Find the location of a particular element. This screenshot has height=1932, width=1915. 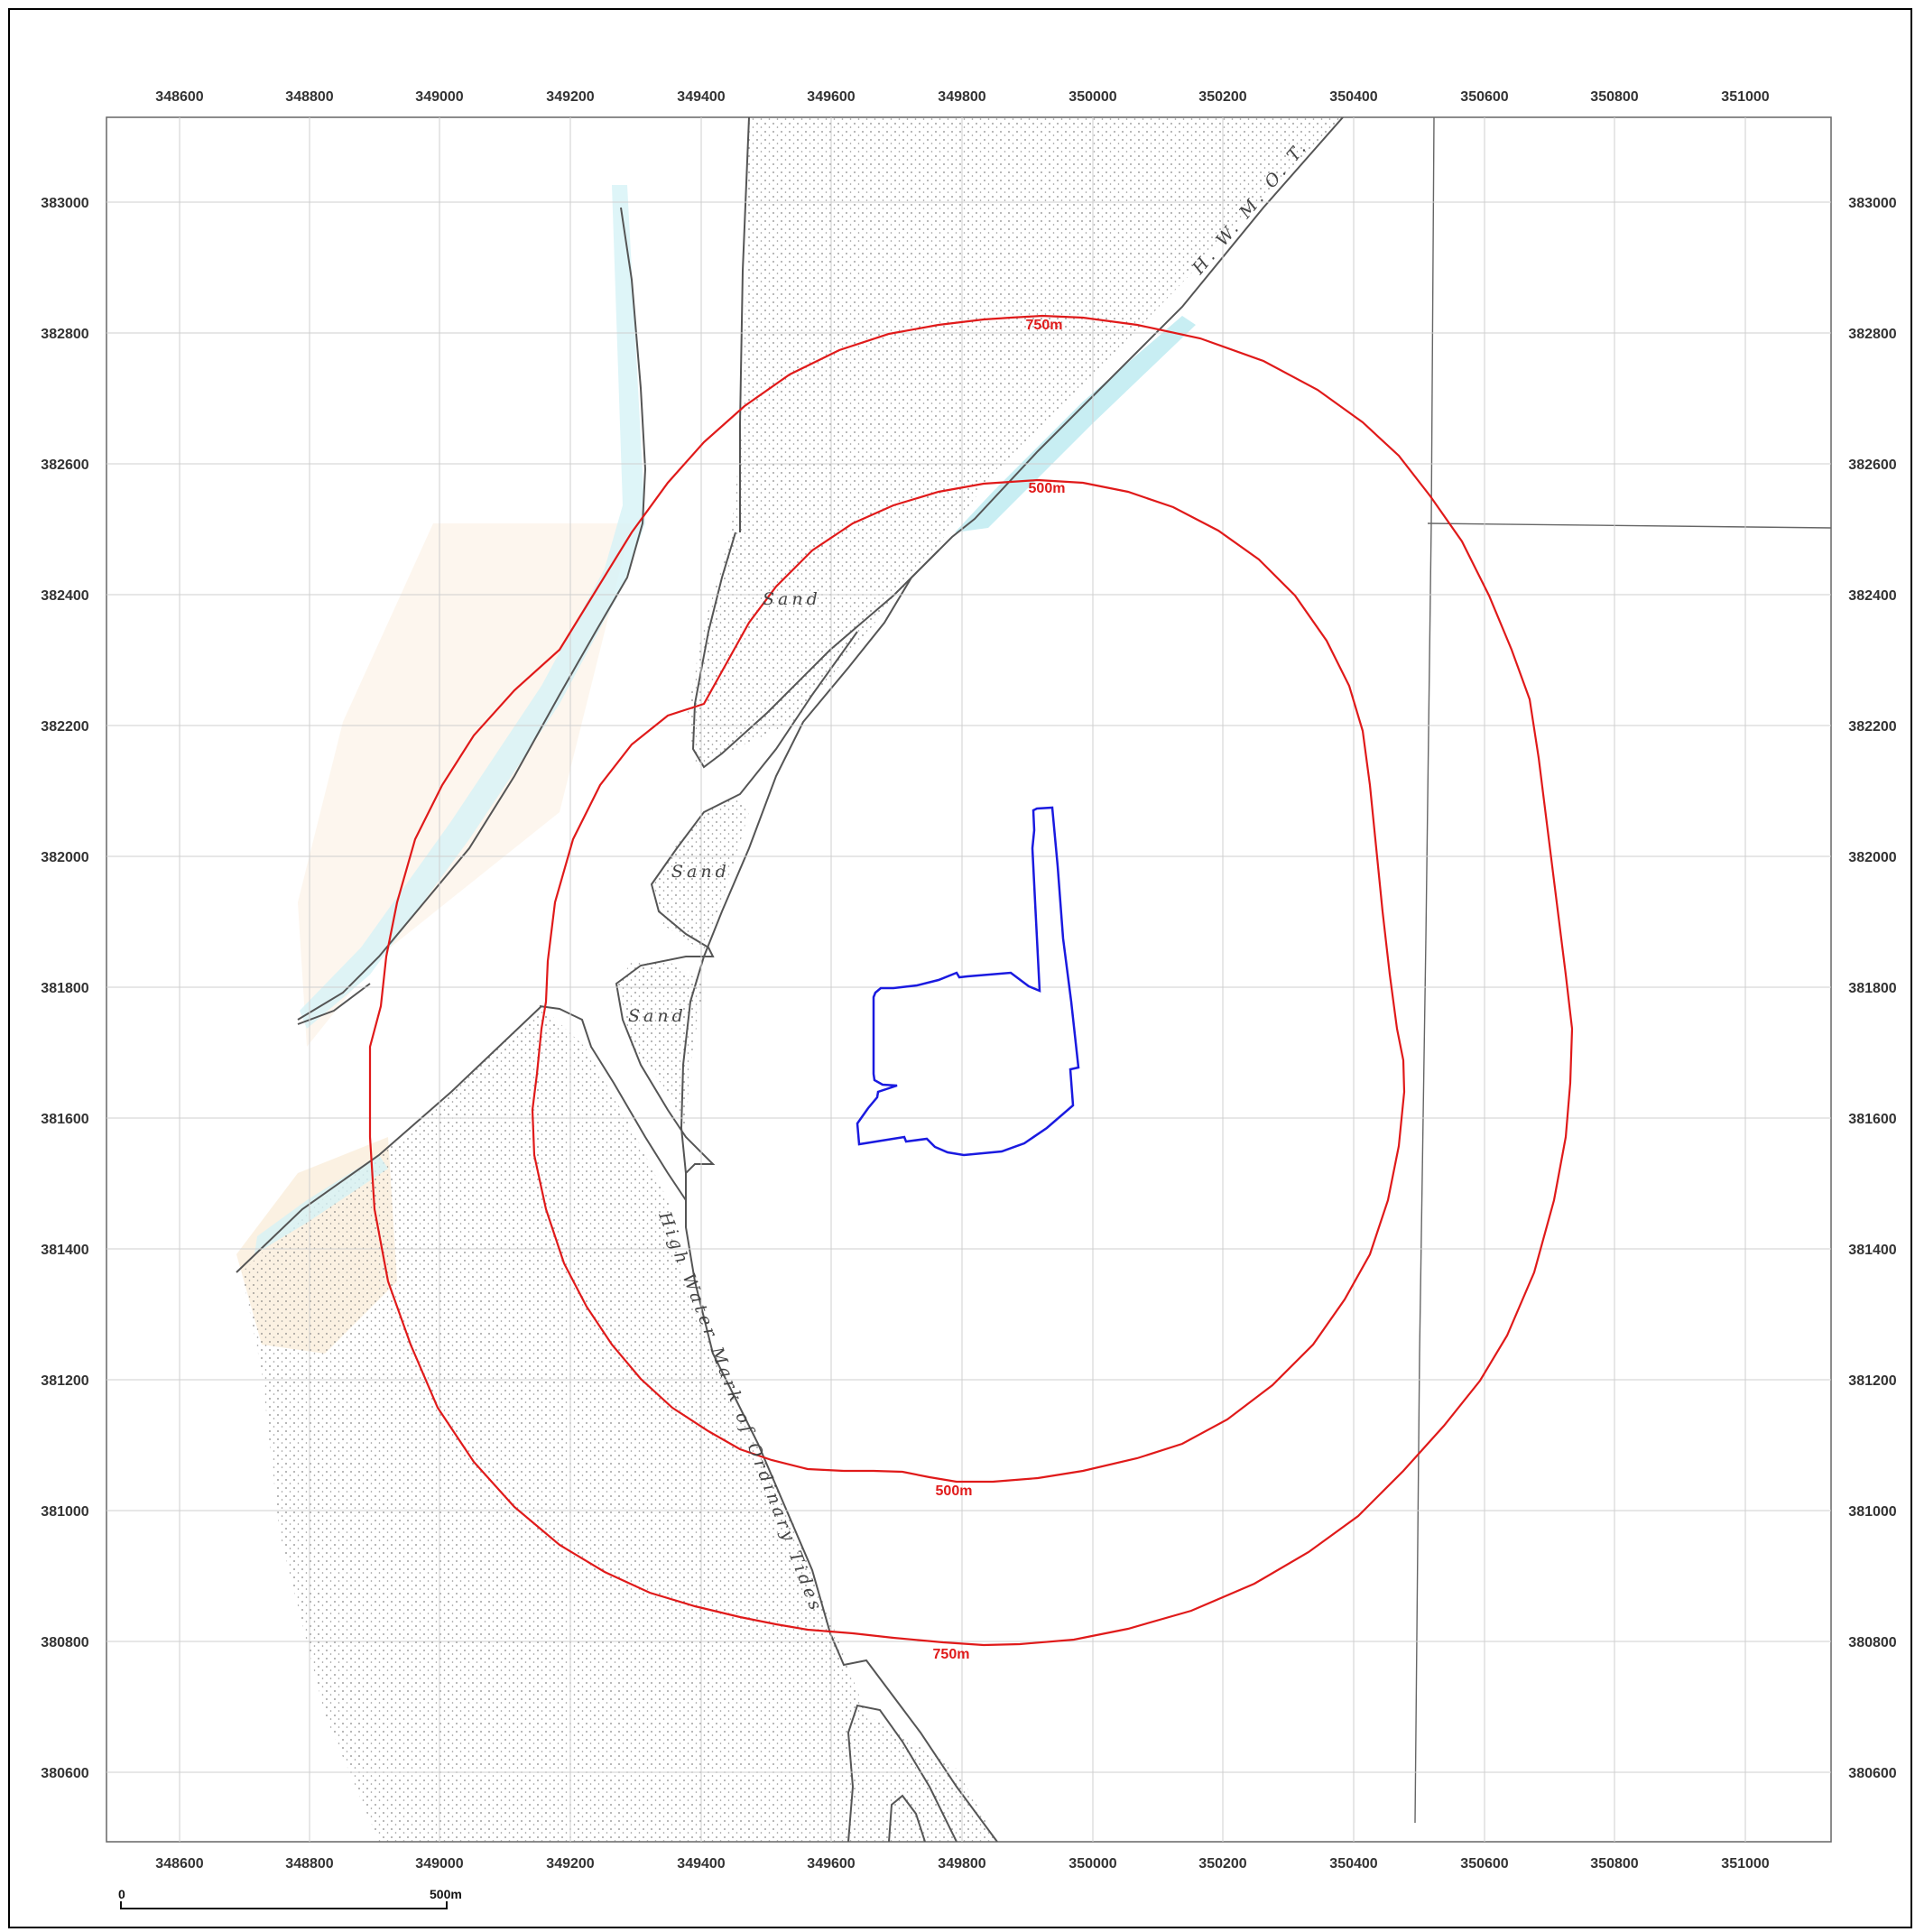

y-tick-left: 380600 is located at coordinates (64, 1773).